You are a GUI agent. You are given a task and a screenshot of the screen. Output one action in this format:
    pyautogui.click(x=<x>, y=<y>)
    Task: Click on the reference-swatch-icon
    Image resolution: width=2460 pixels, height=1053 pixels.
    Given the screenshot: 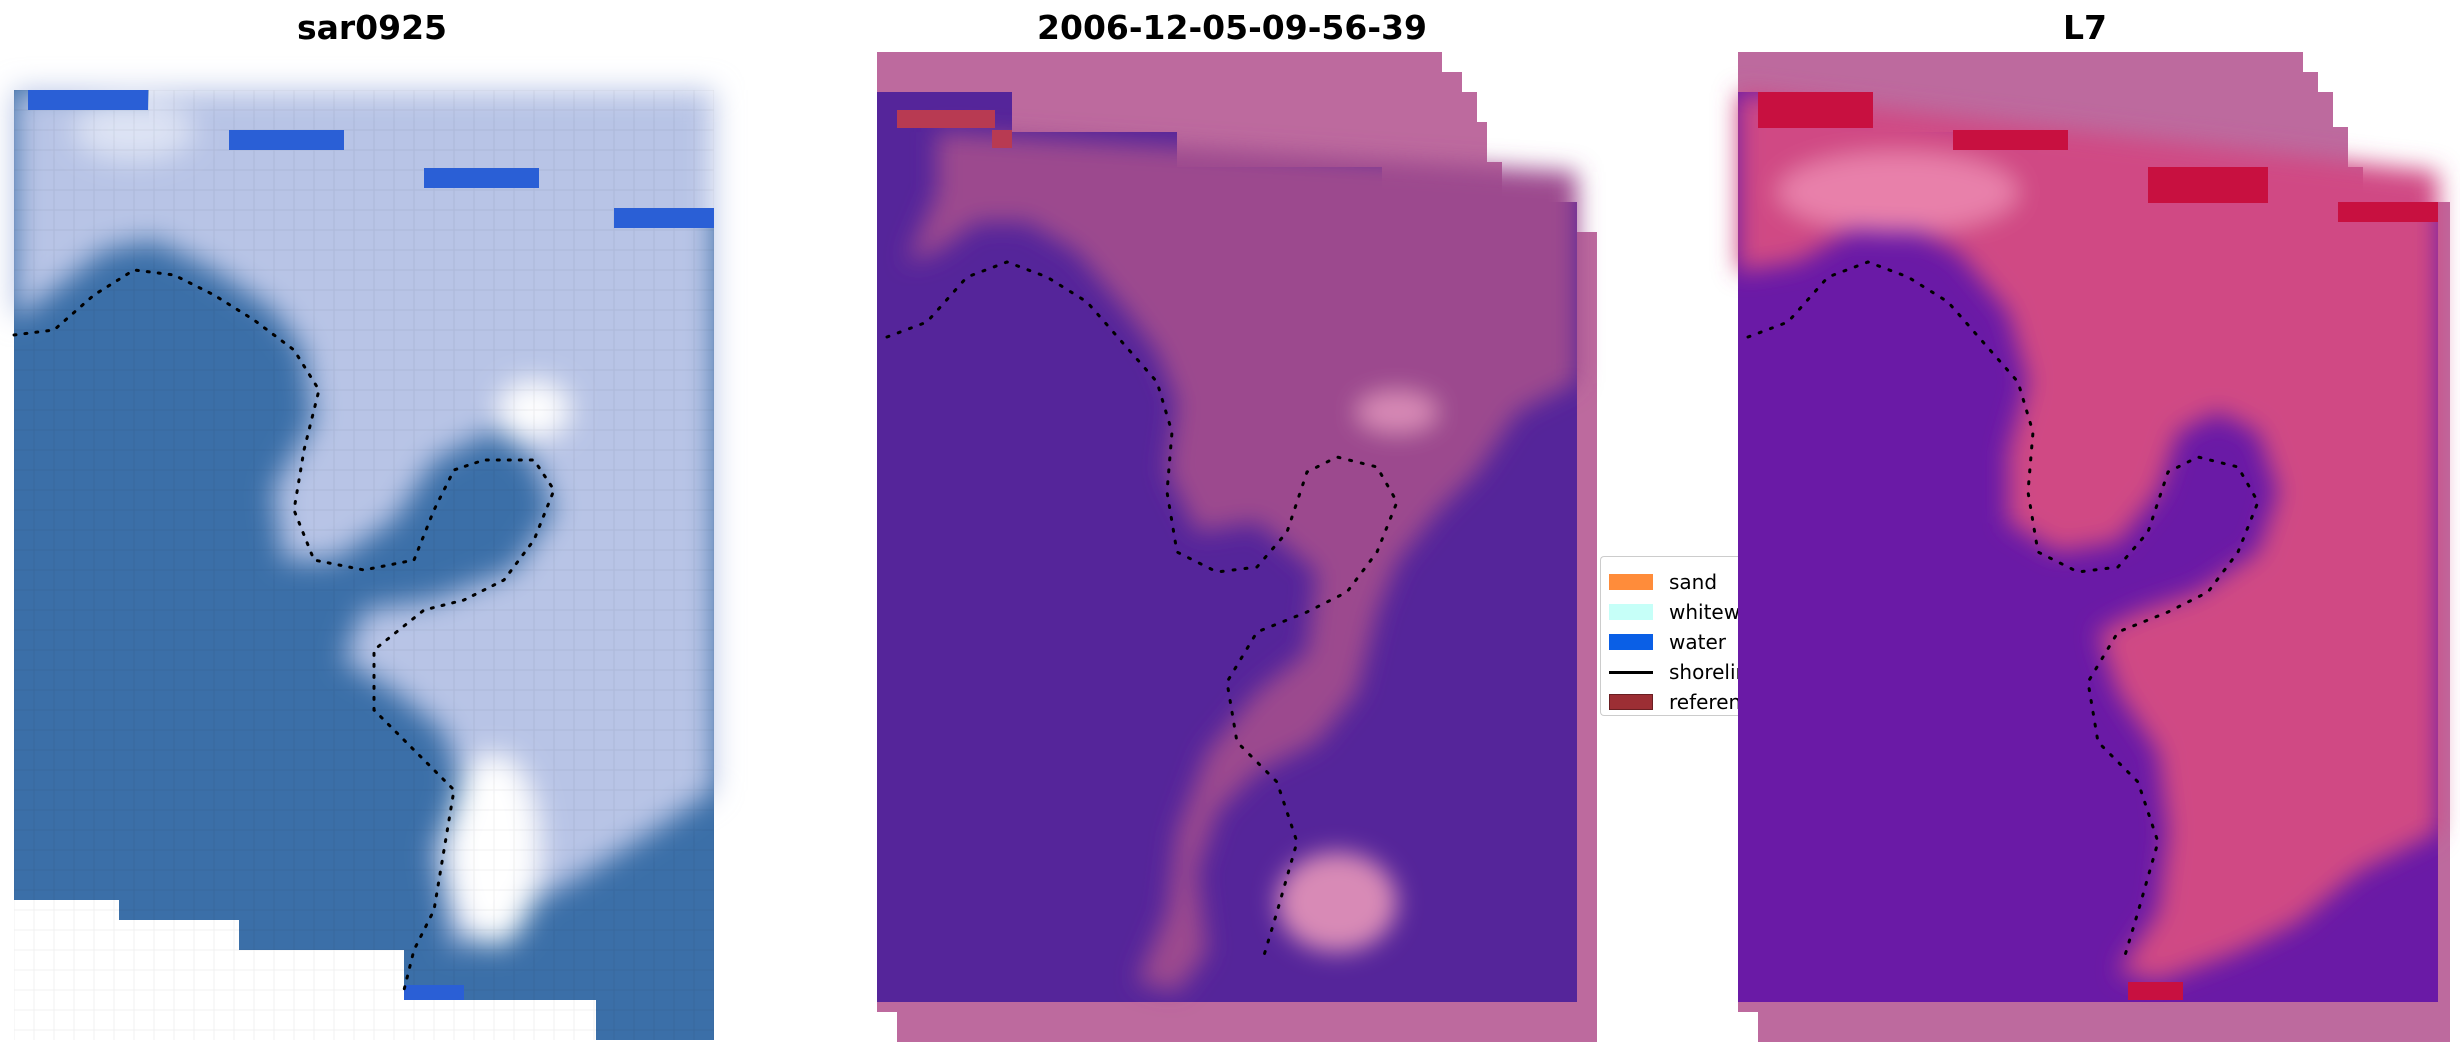 What is the action you would take?
    pyautogui.click(x=1631, y=702)
    